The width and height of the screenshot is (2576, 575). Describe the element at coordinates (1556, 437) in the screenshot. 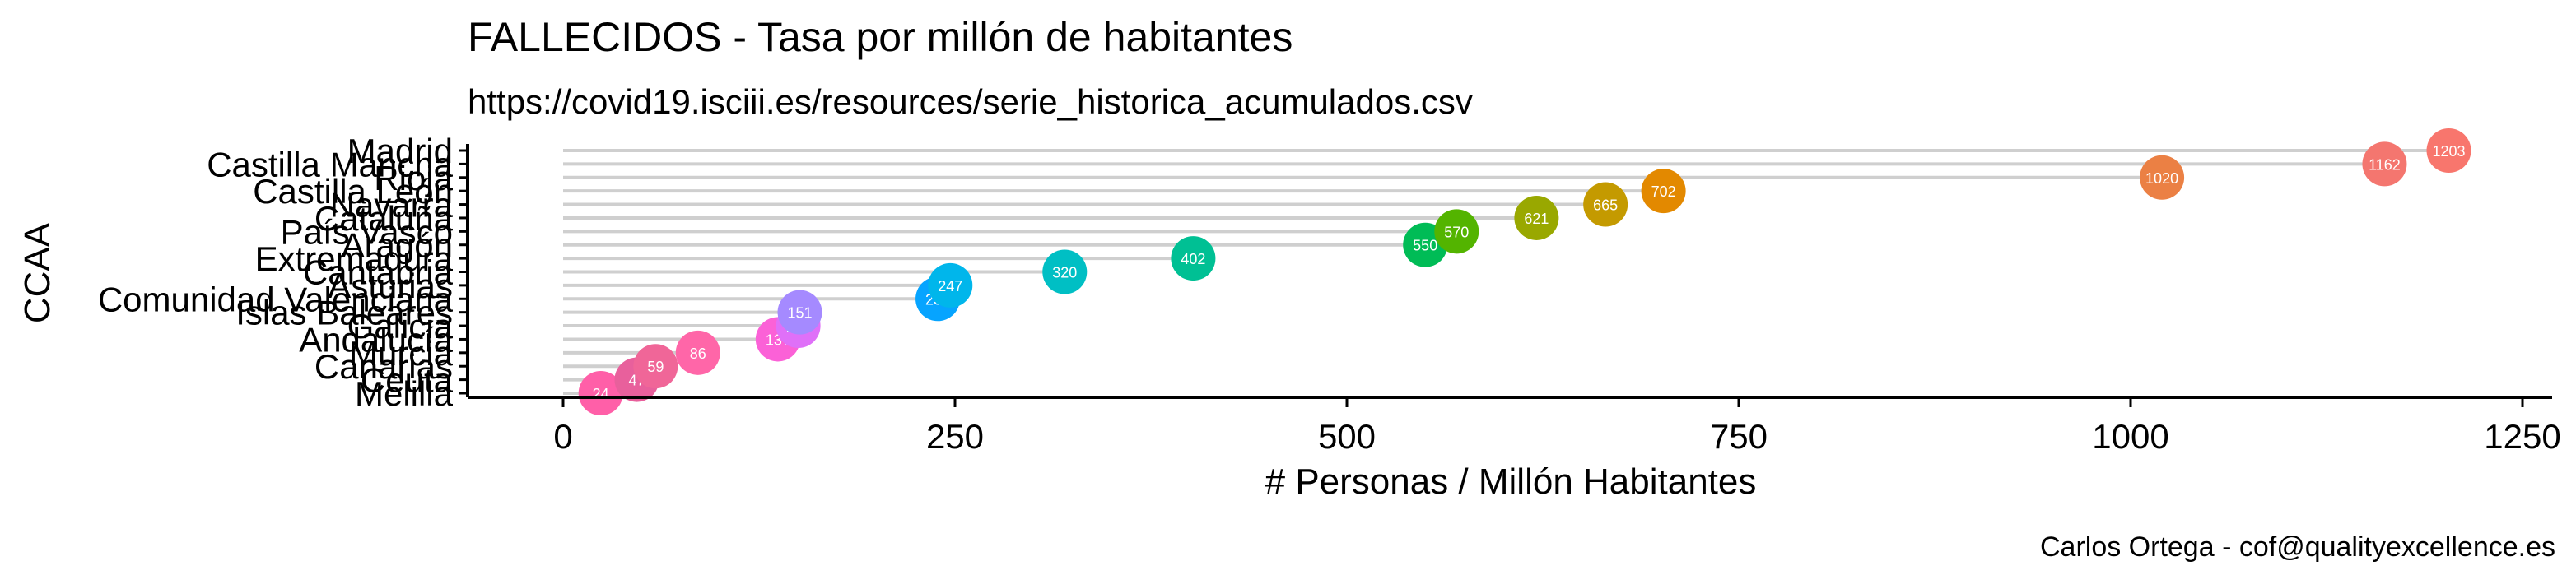

I see `x-tick-labels: 0 250 500 750 1000 1250` at that location.